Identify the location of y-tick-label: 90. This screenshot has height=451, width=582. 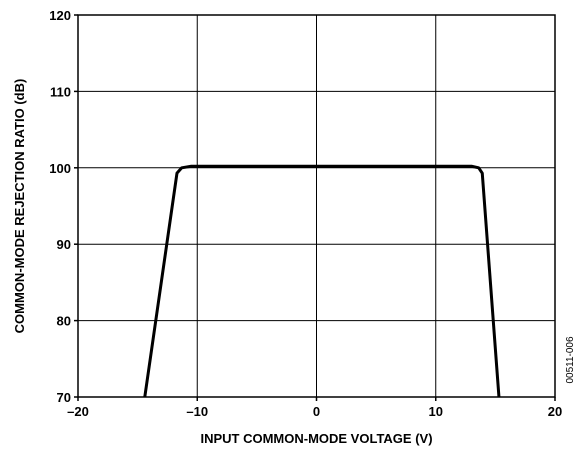
(64, 244).